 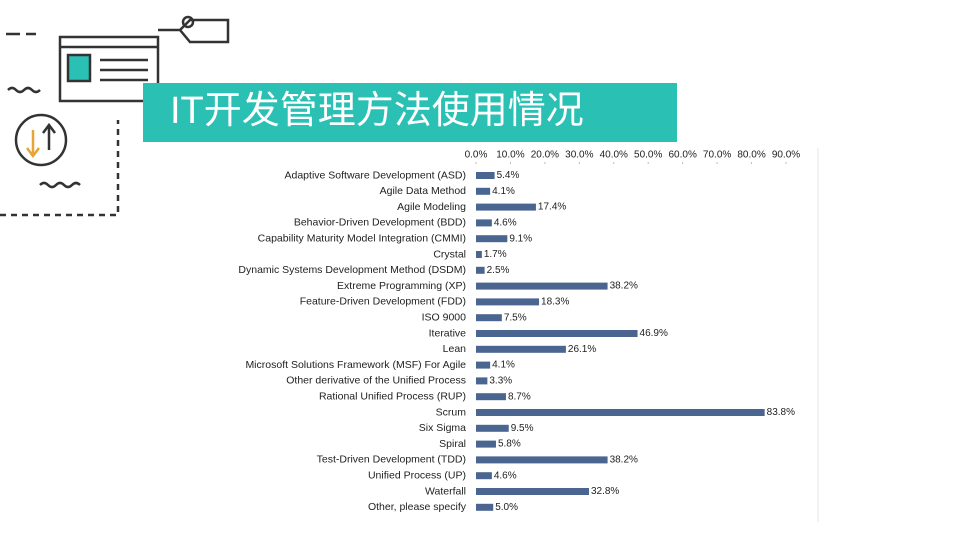 What do you see at coordinates (781, 412) in the screenshot?
I see `value-label: 83.8%` at bounding box center [781, 412].